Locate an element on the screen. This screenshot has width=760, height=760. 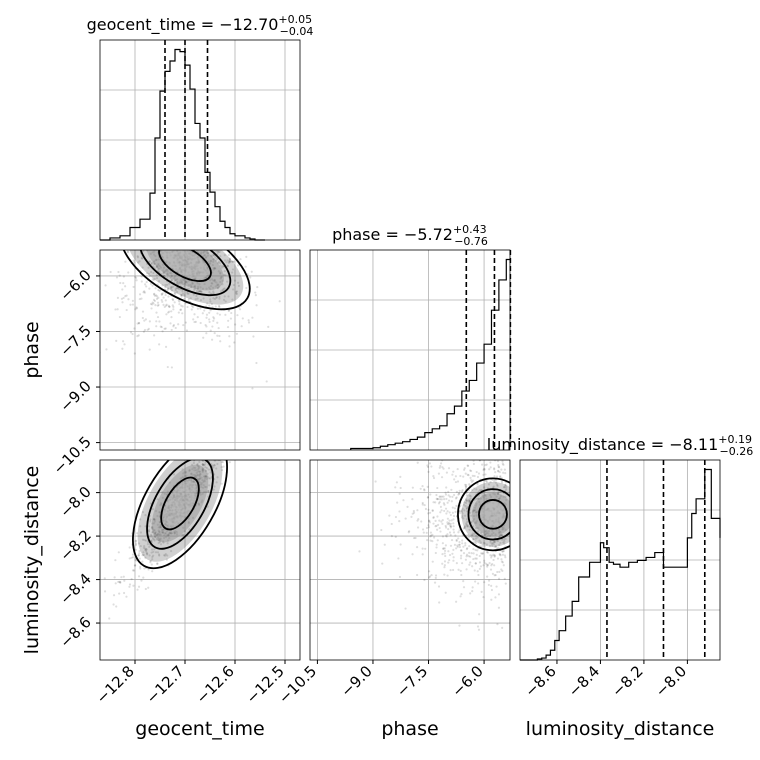
xtick-label-luminosity_distance-1: −8.4 is located at coordinates (584, 681).